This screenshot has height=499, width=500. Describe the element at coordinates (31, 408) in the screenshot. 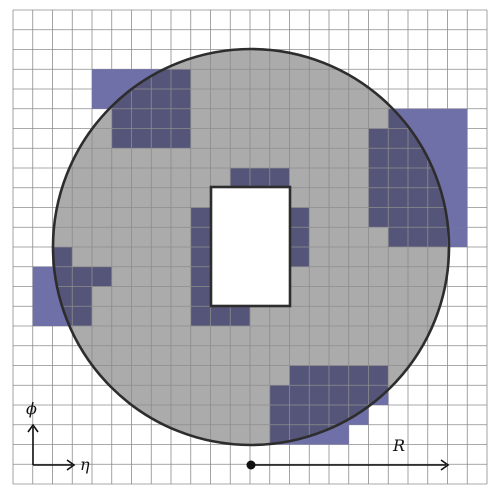

I see `phi-label: ϕ` at that location.